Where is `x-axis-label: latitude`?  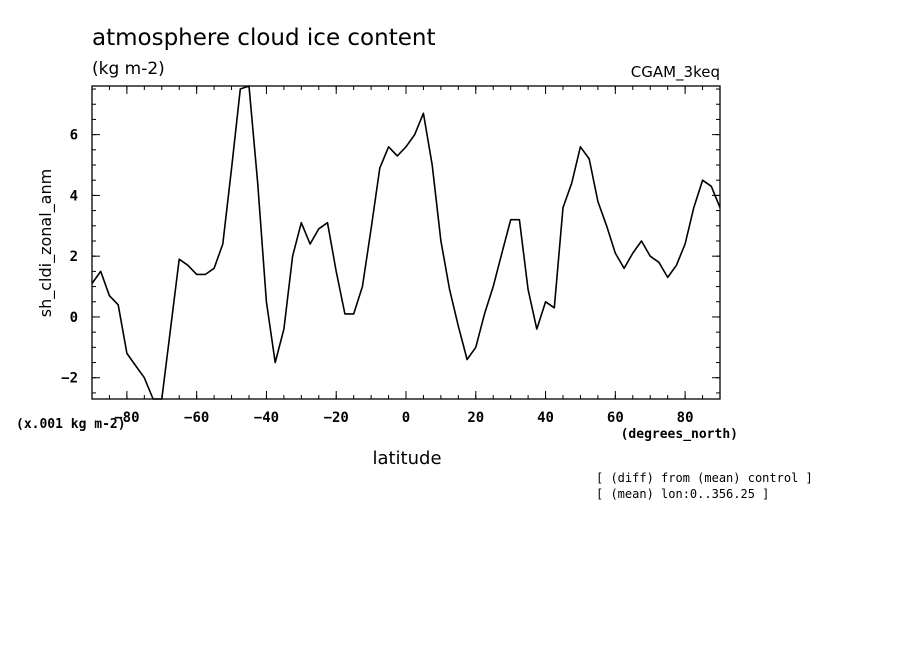 x-axis-label: latitude is located at coordinates (406, 458).